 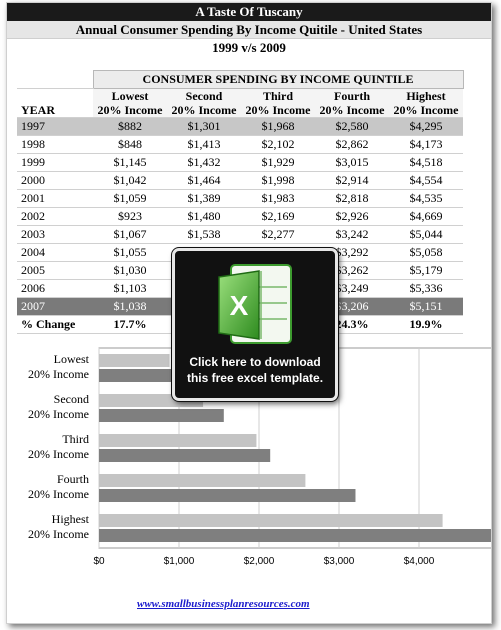 What do you see at coordinates (419, 561) in the screenshot?
I see `x-tick-label: $4,000` at bounding box center [419, 561].